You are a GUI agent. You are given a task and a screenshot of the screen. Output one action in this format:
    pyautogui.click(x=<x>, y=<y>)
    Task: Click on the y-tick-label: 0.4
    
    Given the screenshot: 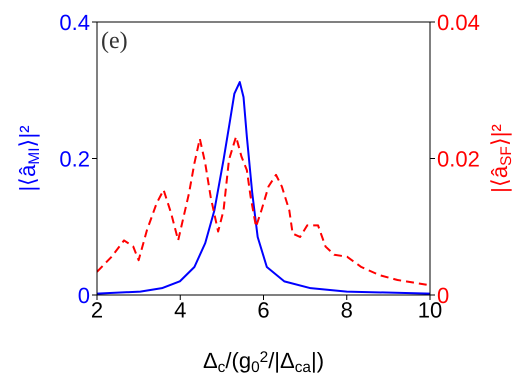 What is the action you would take?
    pyautogui.click(x=74, y=22)
    